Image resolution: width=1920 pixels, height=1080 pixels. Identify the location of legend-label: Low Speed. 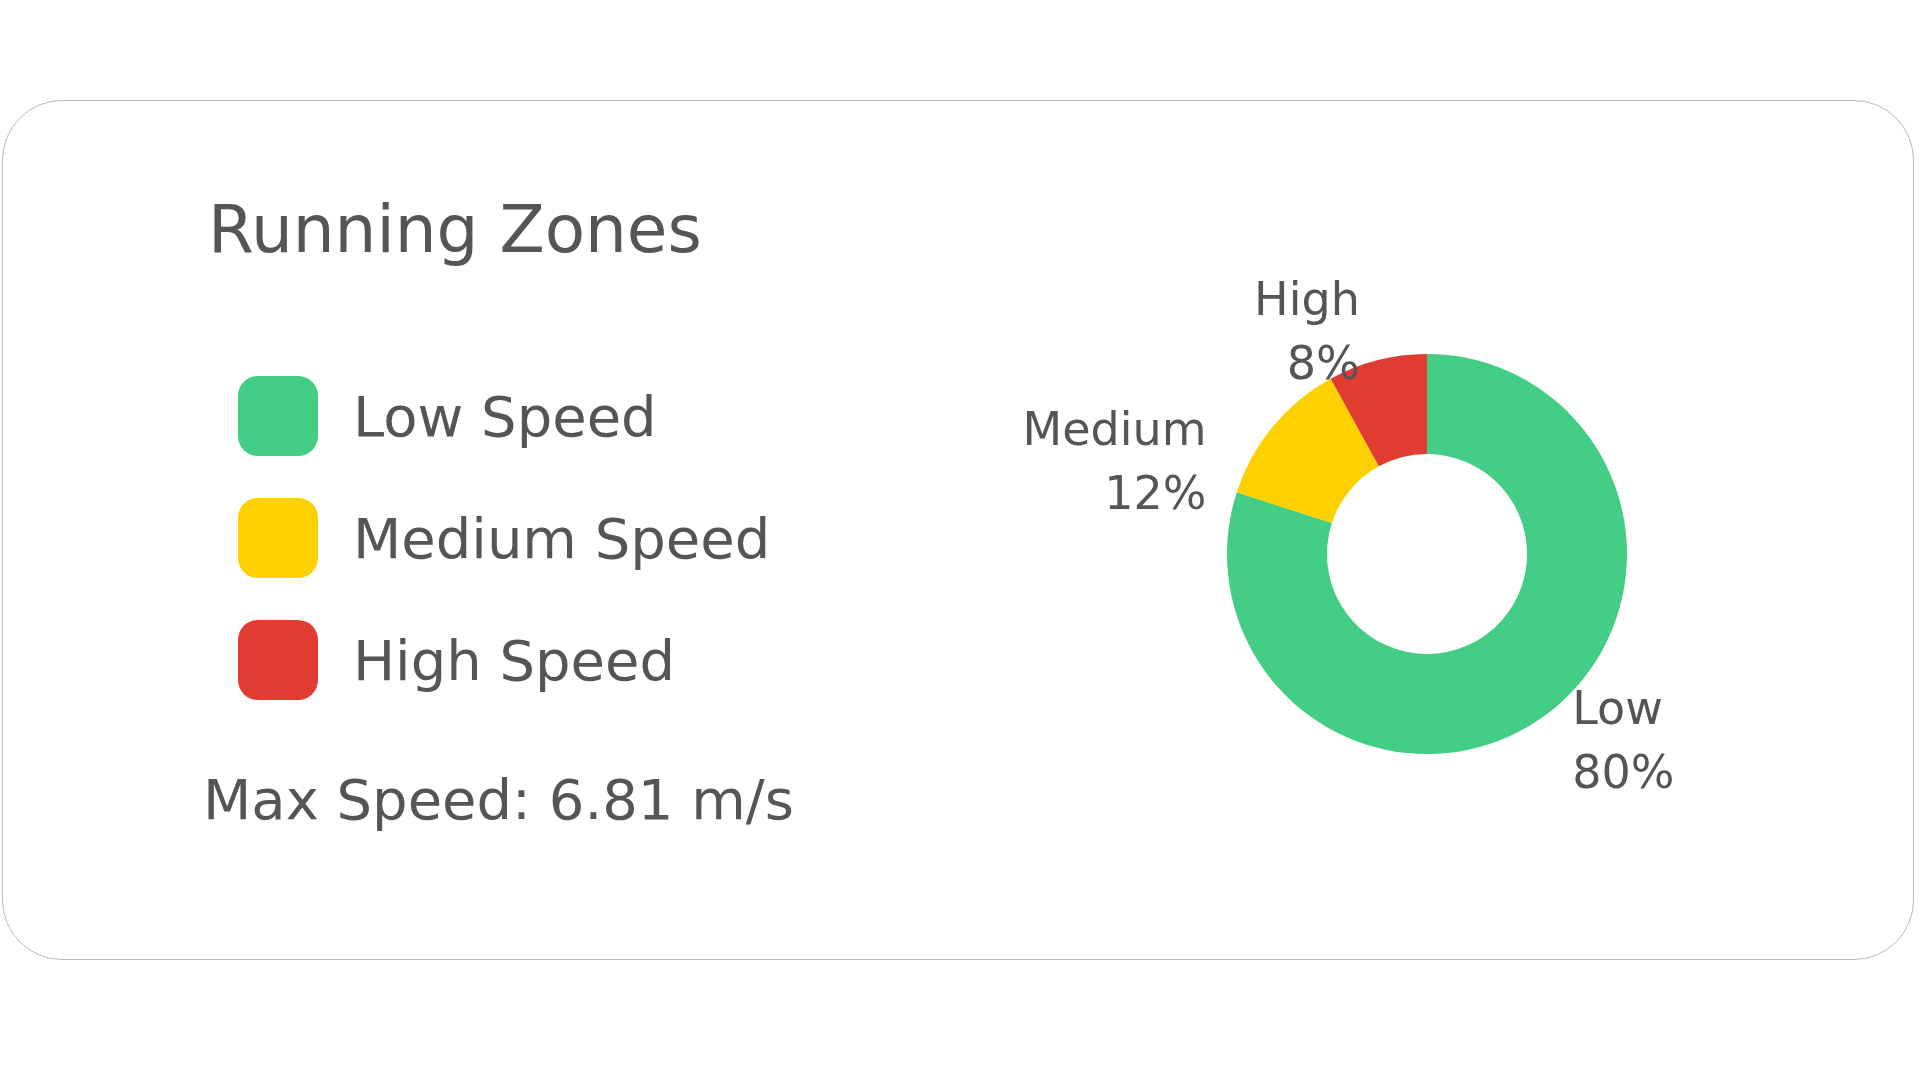
(505, 416).